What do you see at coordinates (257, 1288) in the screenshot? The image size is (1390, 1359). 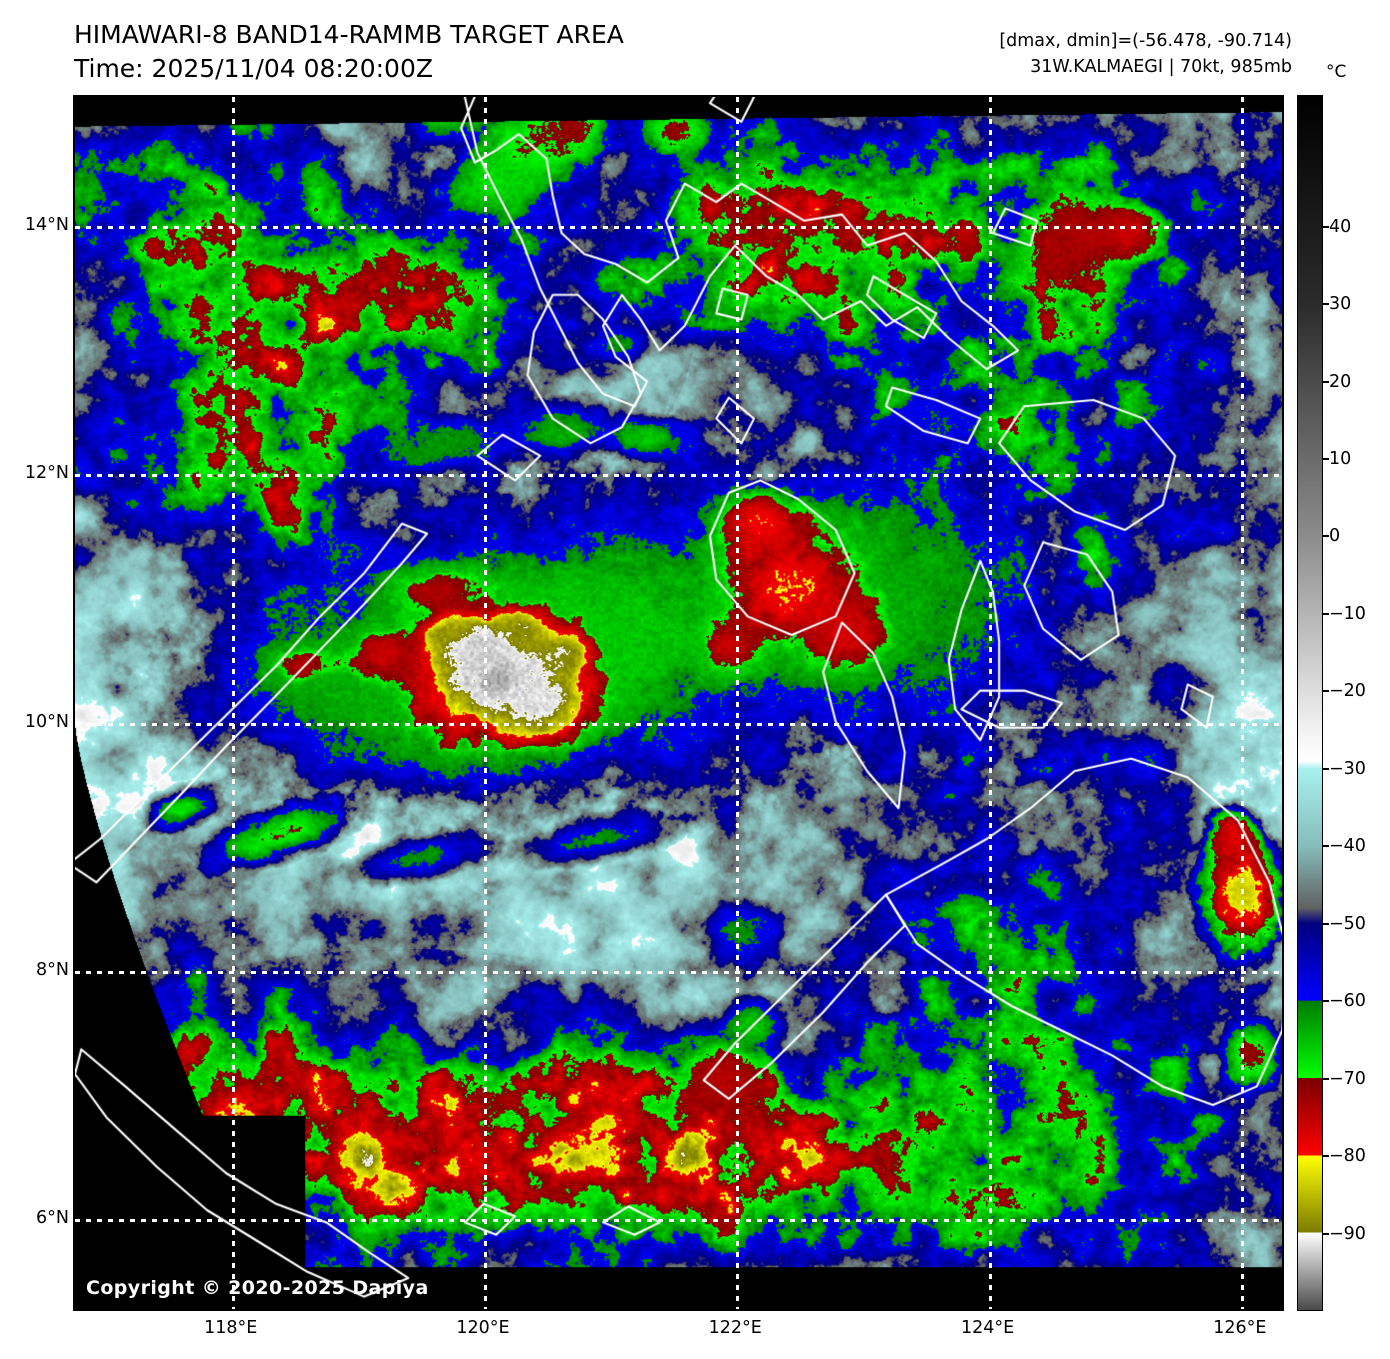 I see `copyright-label: Copyright © 2020-2025 Dapiya` at bounding box center [257, 1288].